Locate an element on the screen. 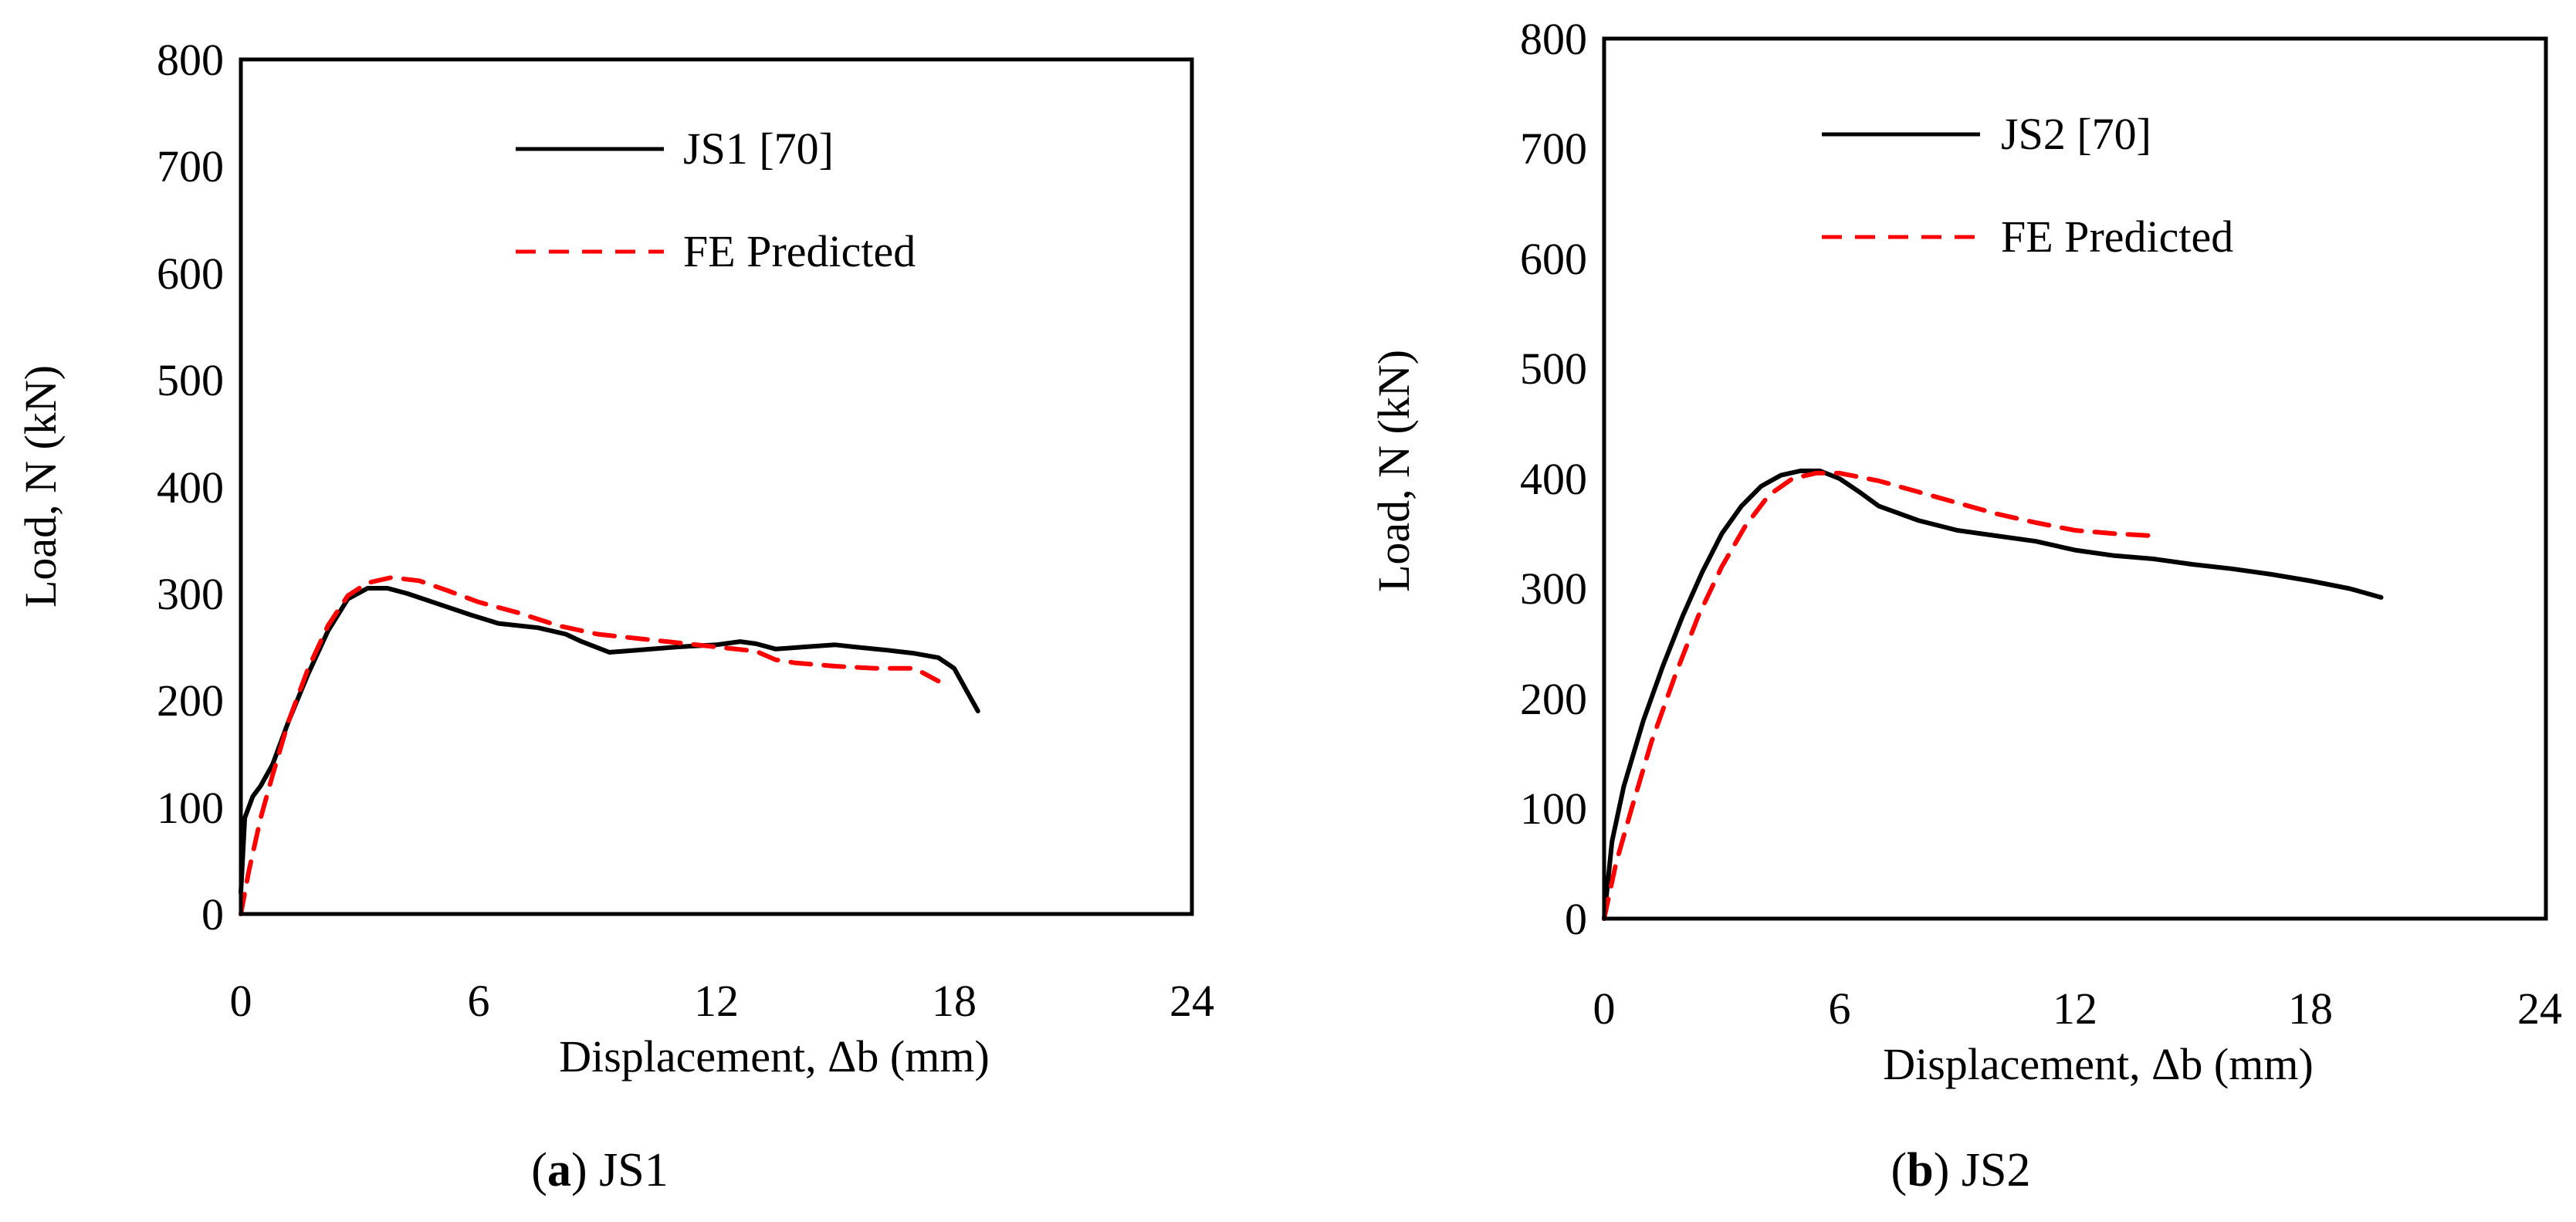  panel-a-xtick-label: 12 is located at coordinates (716, 1001).